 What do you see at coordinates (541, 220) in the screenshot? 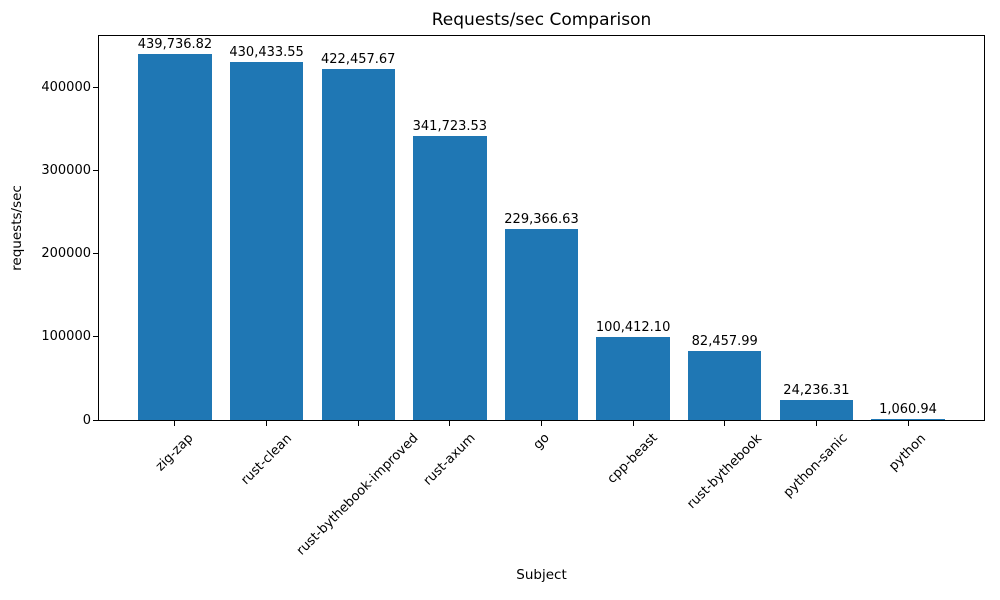
I see `bar-value-label: 229,366.63` at bounding box center [541, 220].